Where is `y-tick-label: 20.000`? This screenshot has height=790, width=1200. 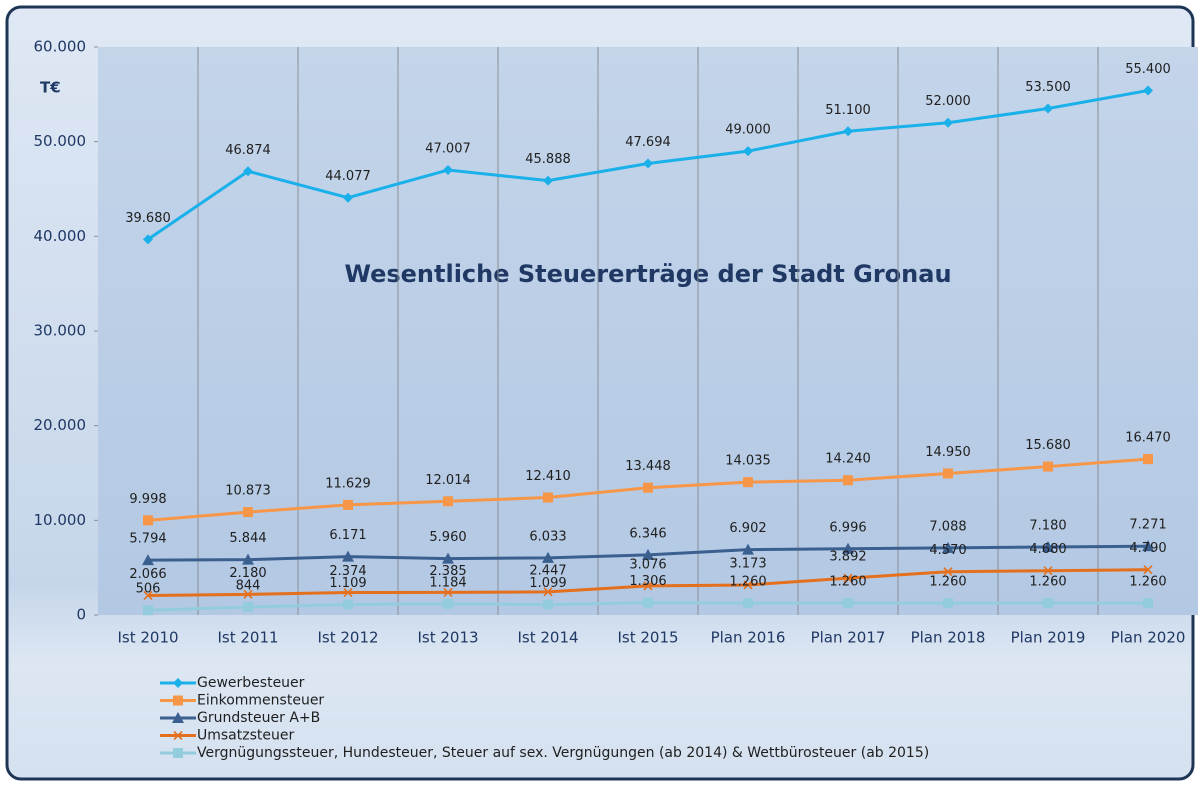 y-tick-label: 20.000 is located at coordinates (60, 425).